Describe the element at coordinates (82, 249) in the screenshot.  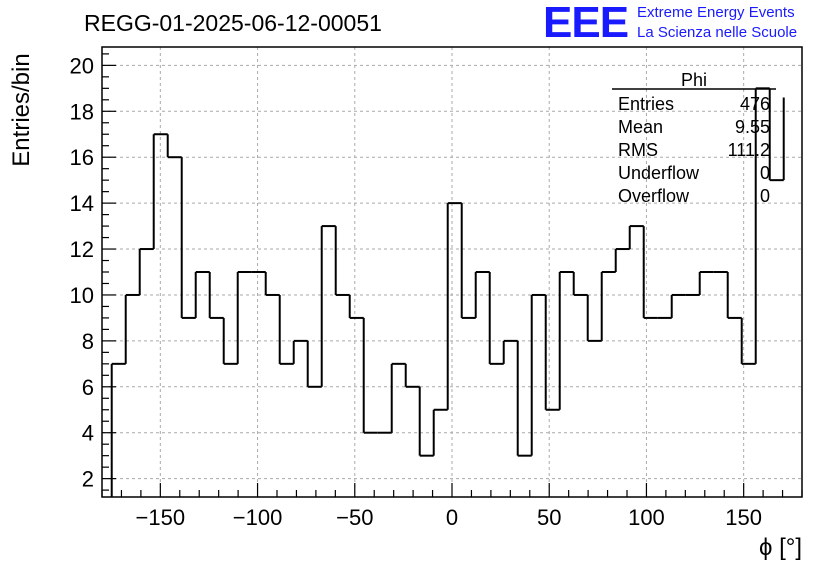
I see `y-tick-label: 12` at that location.